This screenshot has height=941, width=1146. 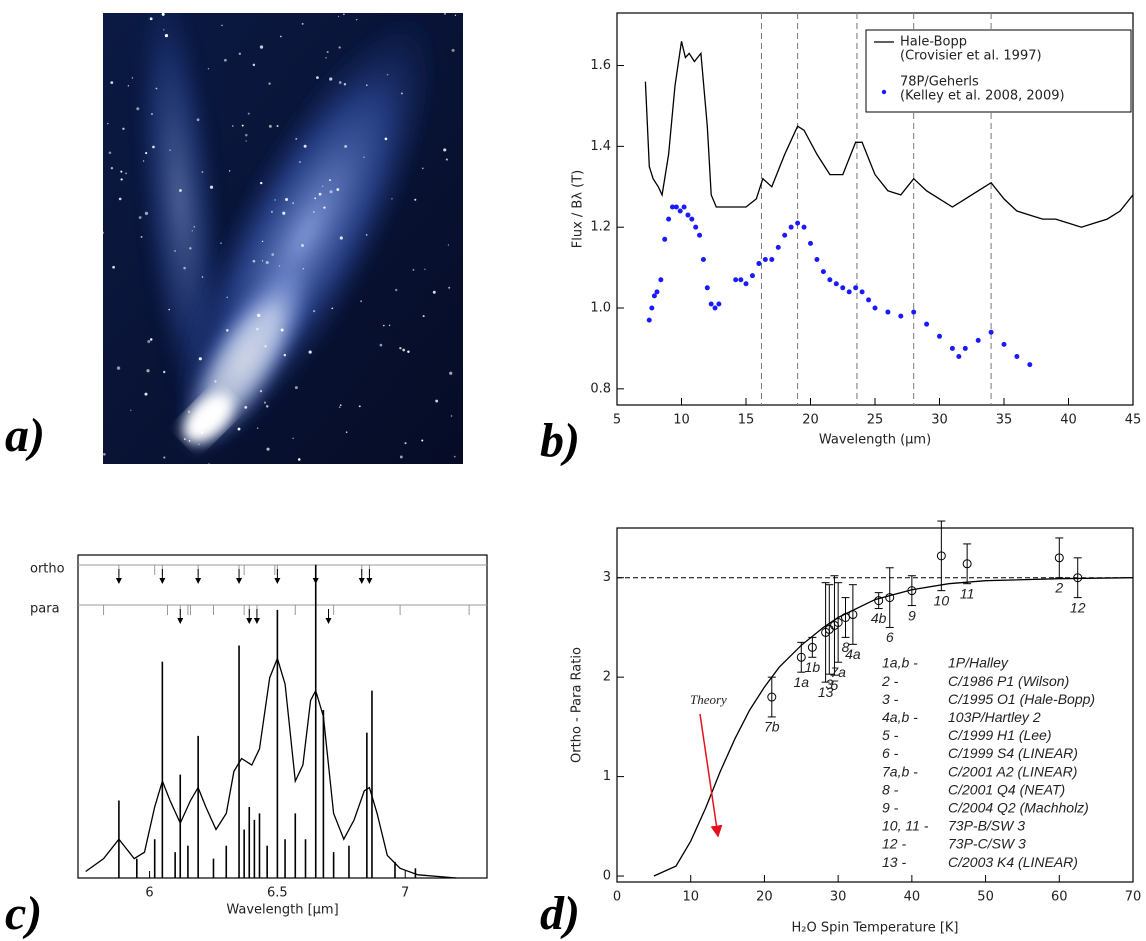 I want to click on panel-label: a), so click(x=25, y=435).